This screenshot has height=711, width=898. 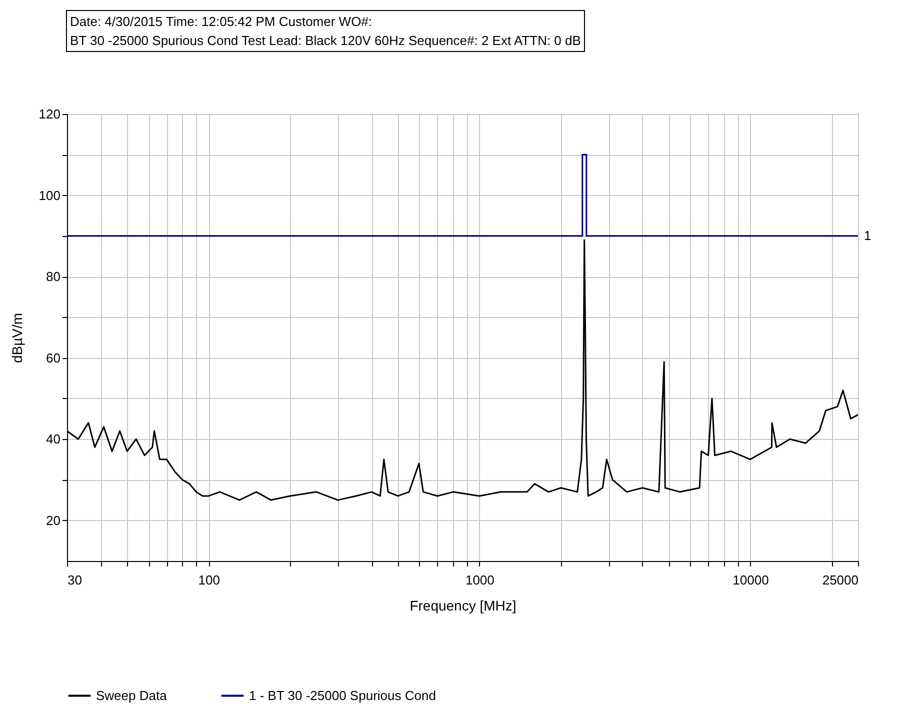 What do you see at coordinates (49, 114) in the screenshot?
I see `y-tick-label: 120` at bounding box center [49, 114].